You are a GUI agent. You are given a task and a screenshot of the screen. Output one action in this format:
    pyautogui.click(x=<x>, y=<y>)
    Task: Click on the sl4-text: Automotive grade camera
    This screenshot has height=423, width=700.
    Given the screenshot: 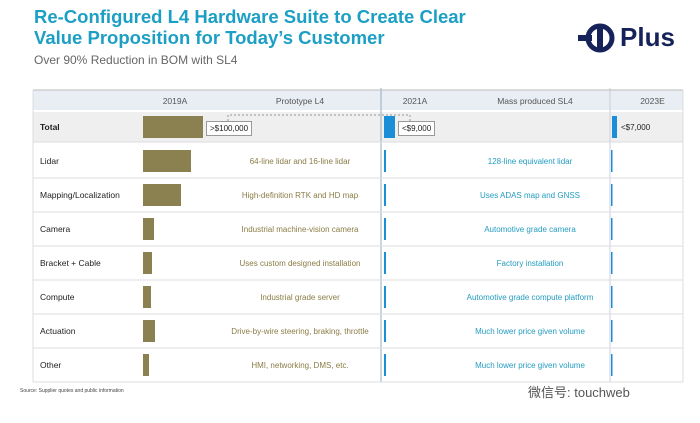 What is the action you would take?
    pyautogui.click(x=530, y=229)
    